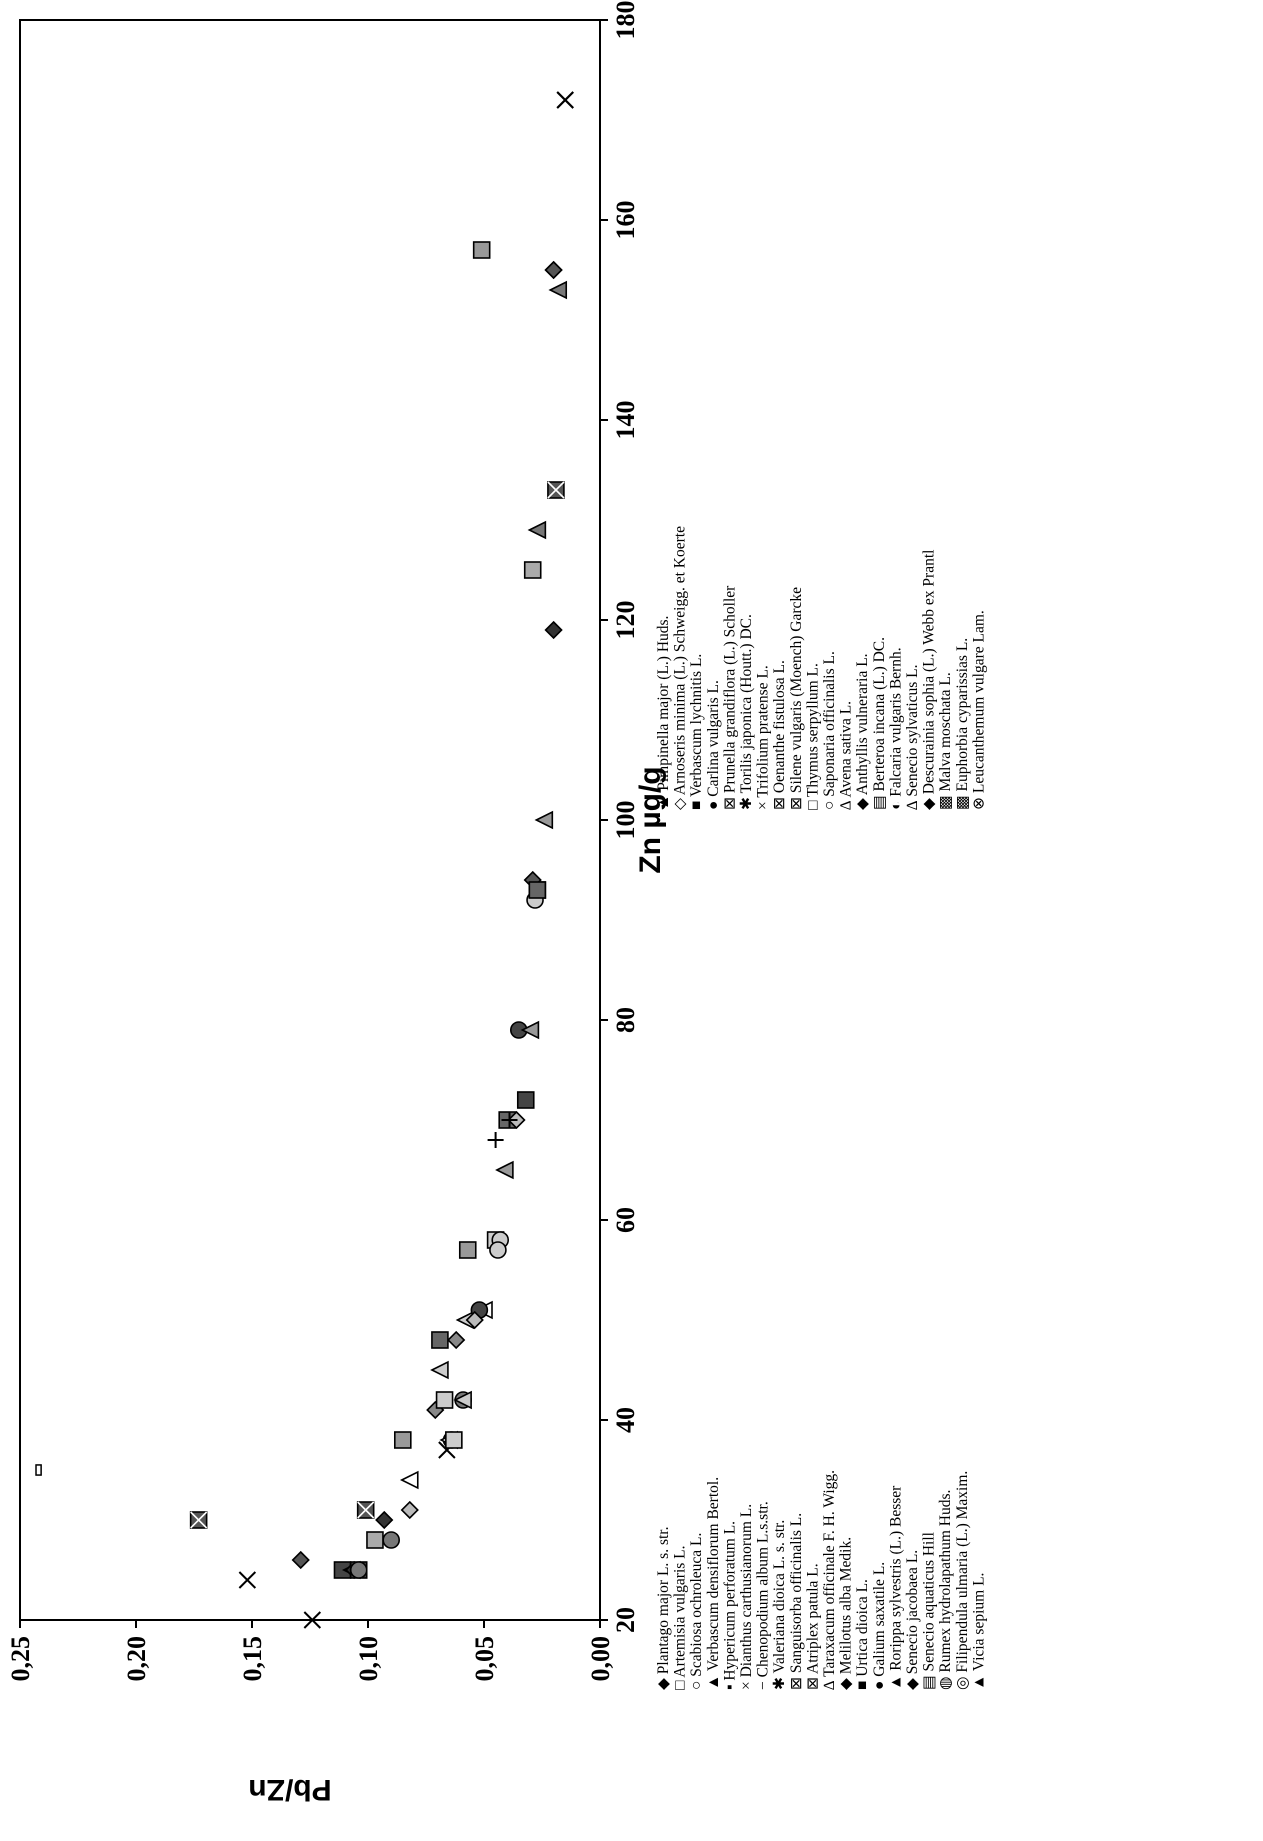 The image size is (1263, 1841). Describe the element at coordinates (625, 1620) in the screenshot. I see `zn-tick-label: 20` at that location.